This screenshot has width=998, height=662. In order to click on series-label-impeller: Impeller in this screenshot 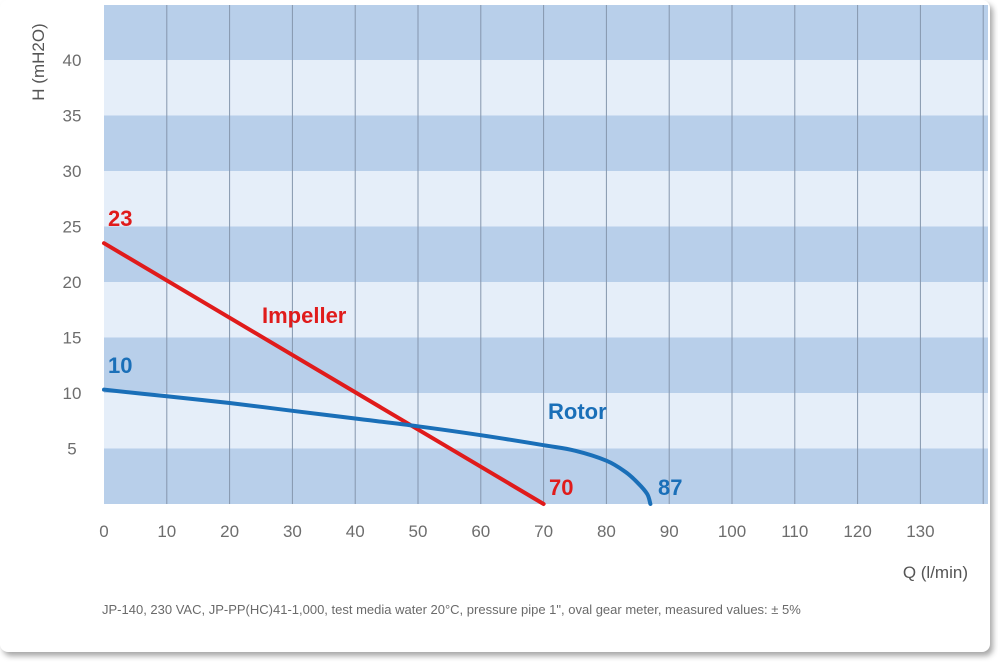, I will do `click(304, 315)`.